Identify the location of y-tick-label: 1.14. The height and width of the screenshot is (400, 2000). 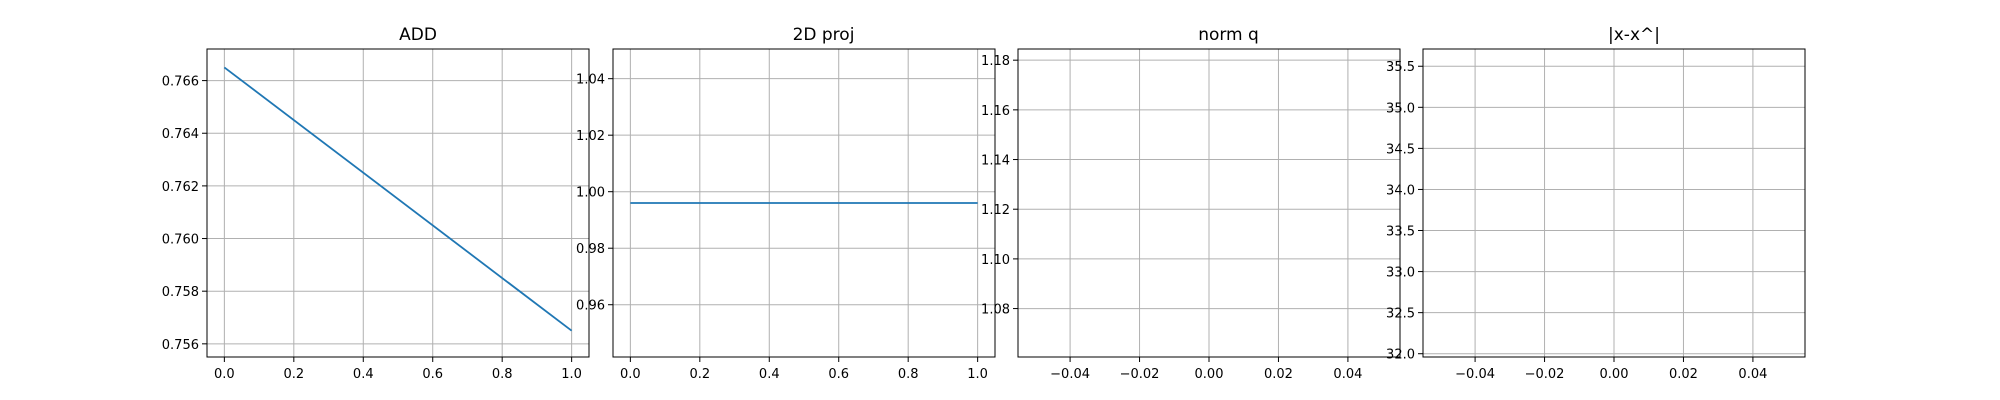
(995, 161).